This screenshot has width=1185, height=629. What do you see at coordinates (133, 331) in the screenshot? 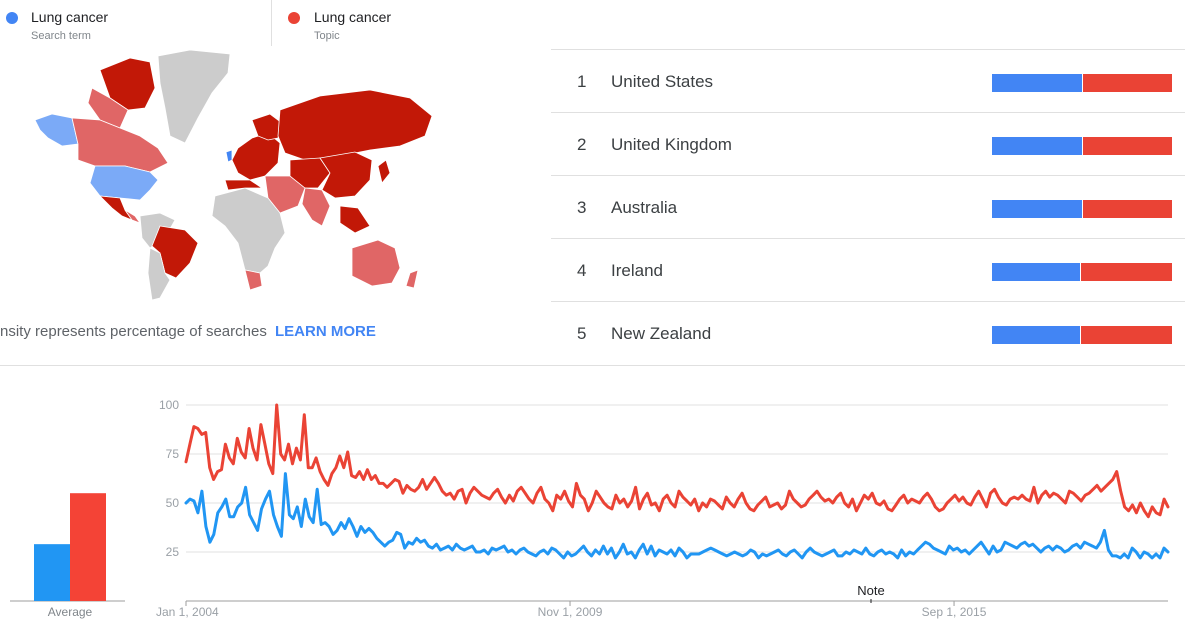
I see `map-caption-text: nsity represents percentage of searches` at bounding box center [133, 331].